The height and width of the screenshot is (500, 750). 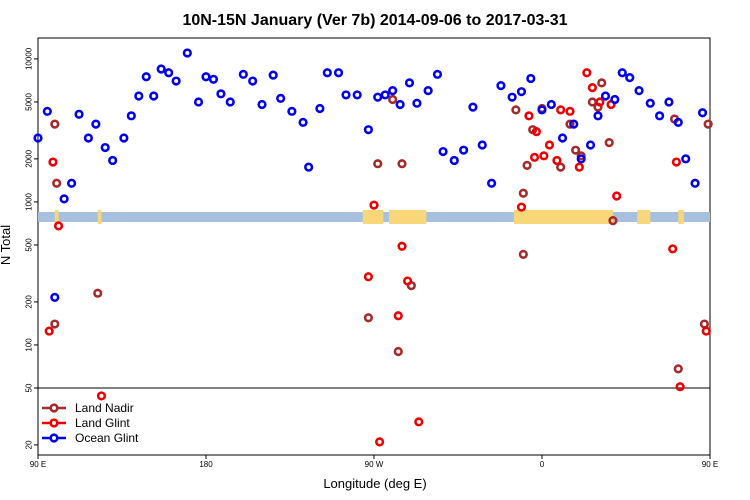 What do you see at coordinates (374, 464) in the screenshot?
I see `x-tick-label: 90 W` at bounding box center [374, 464].